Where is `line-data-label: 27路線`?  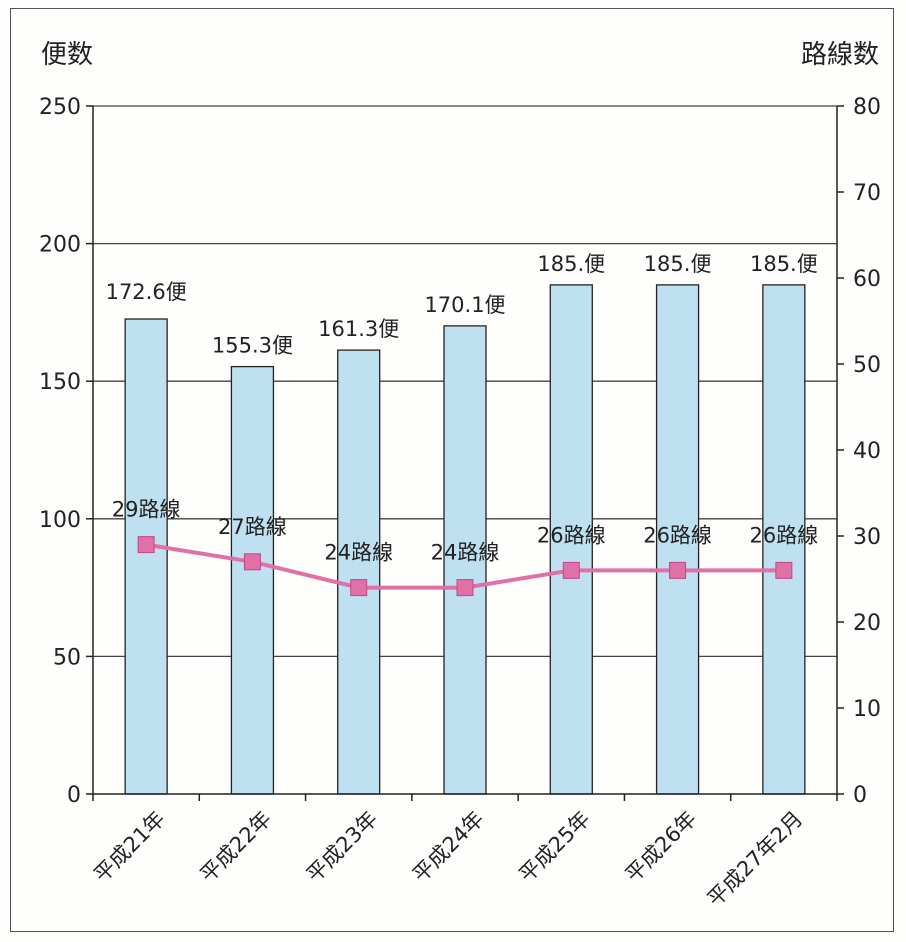
line-data-label: 27路線 is located at coordinates (252, 527).